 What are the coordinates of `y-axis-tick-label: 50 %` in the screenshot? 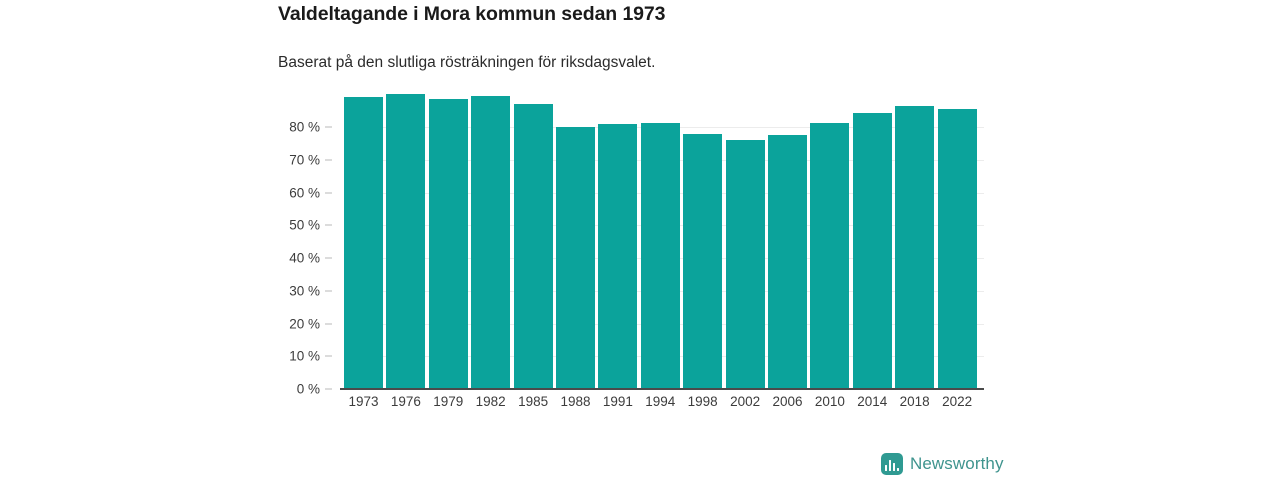 It's located at (304, 225).